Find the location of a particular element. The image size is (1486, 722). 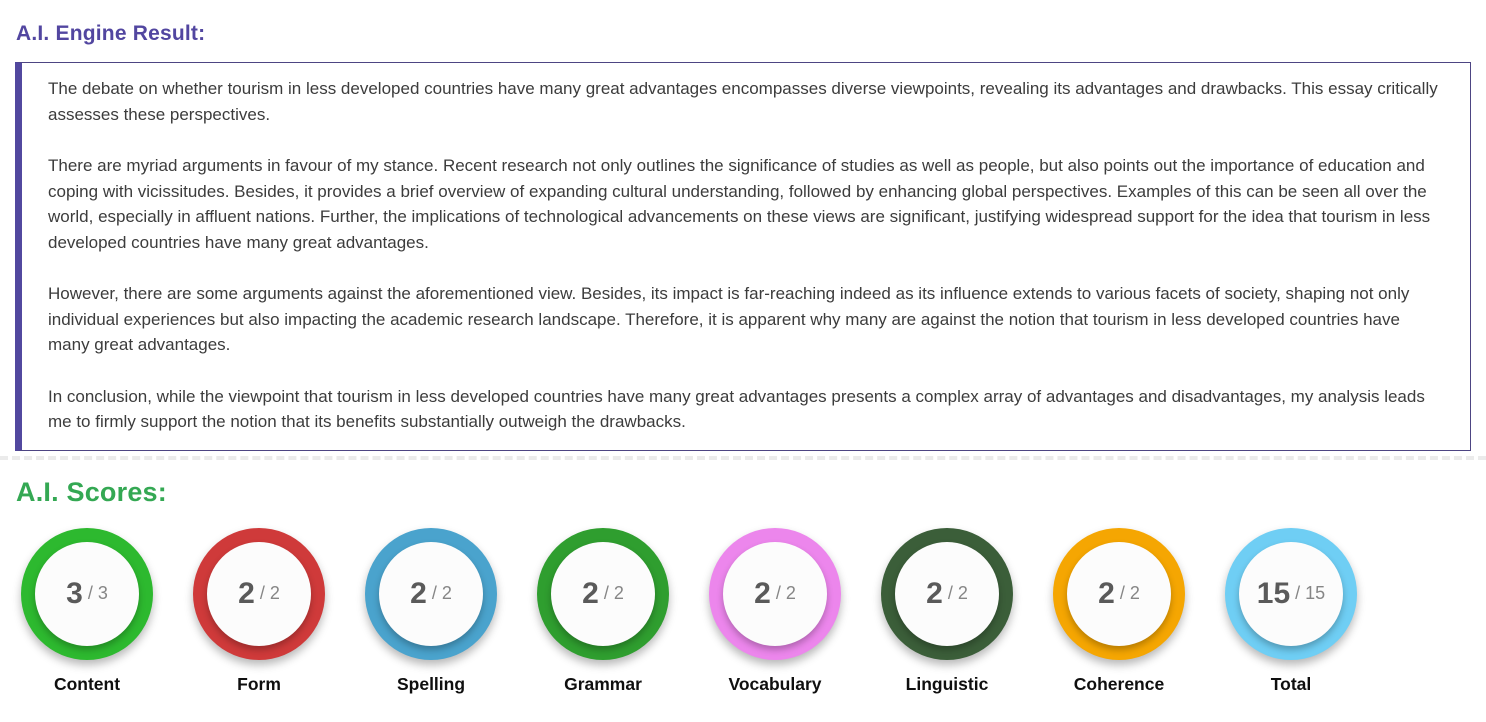

score-badge: 2 / 2 Linguistic is located at coordinates (947, 611).